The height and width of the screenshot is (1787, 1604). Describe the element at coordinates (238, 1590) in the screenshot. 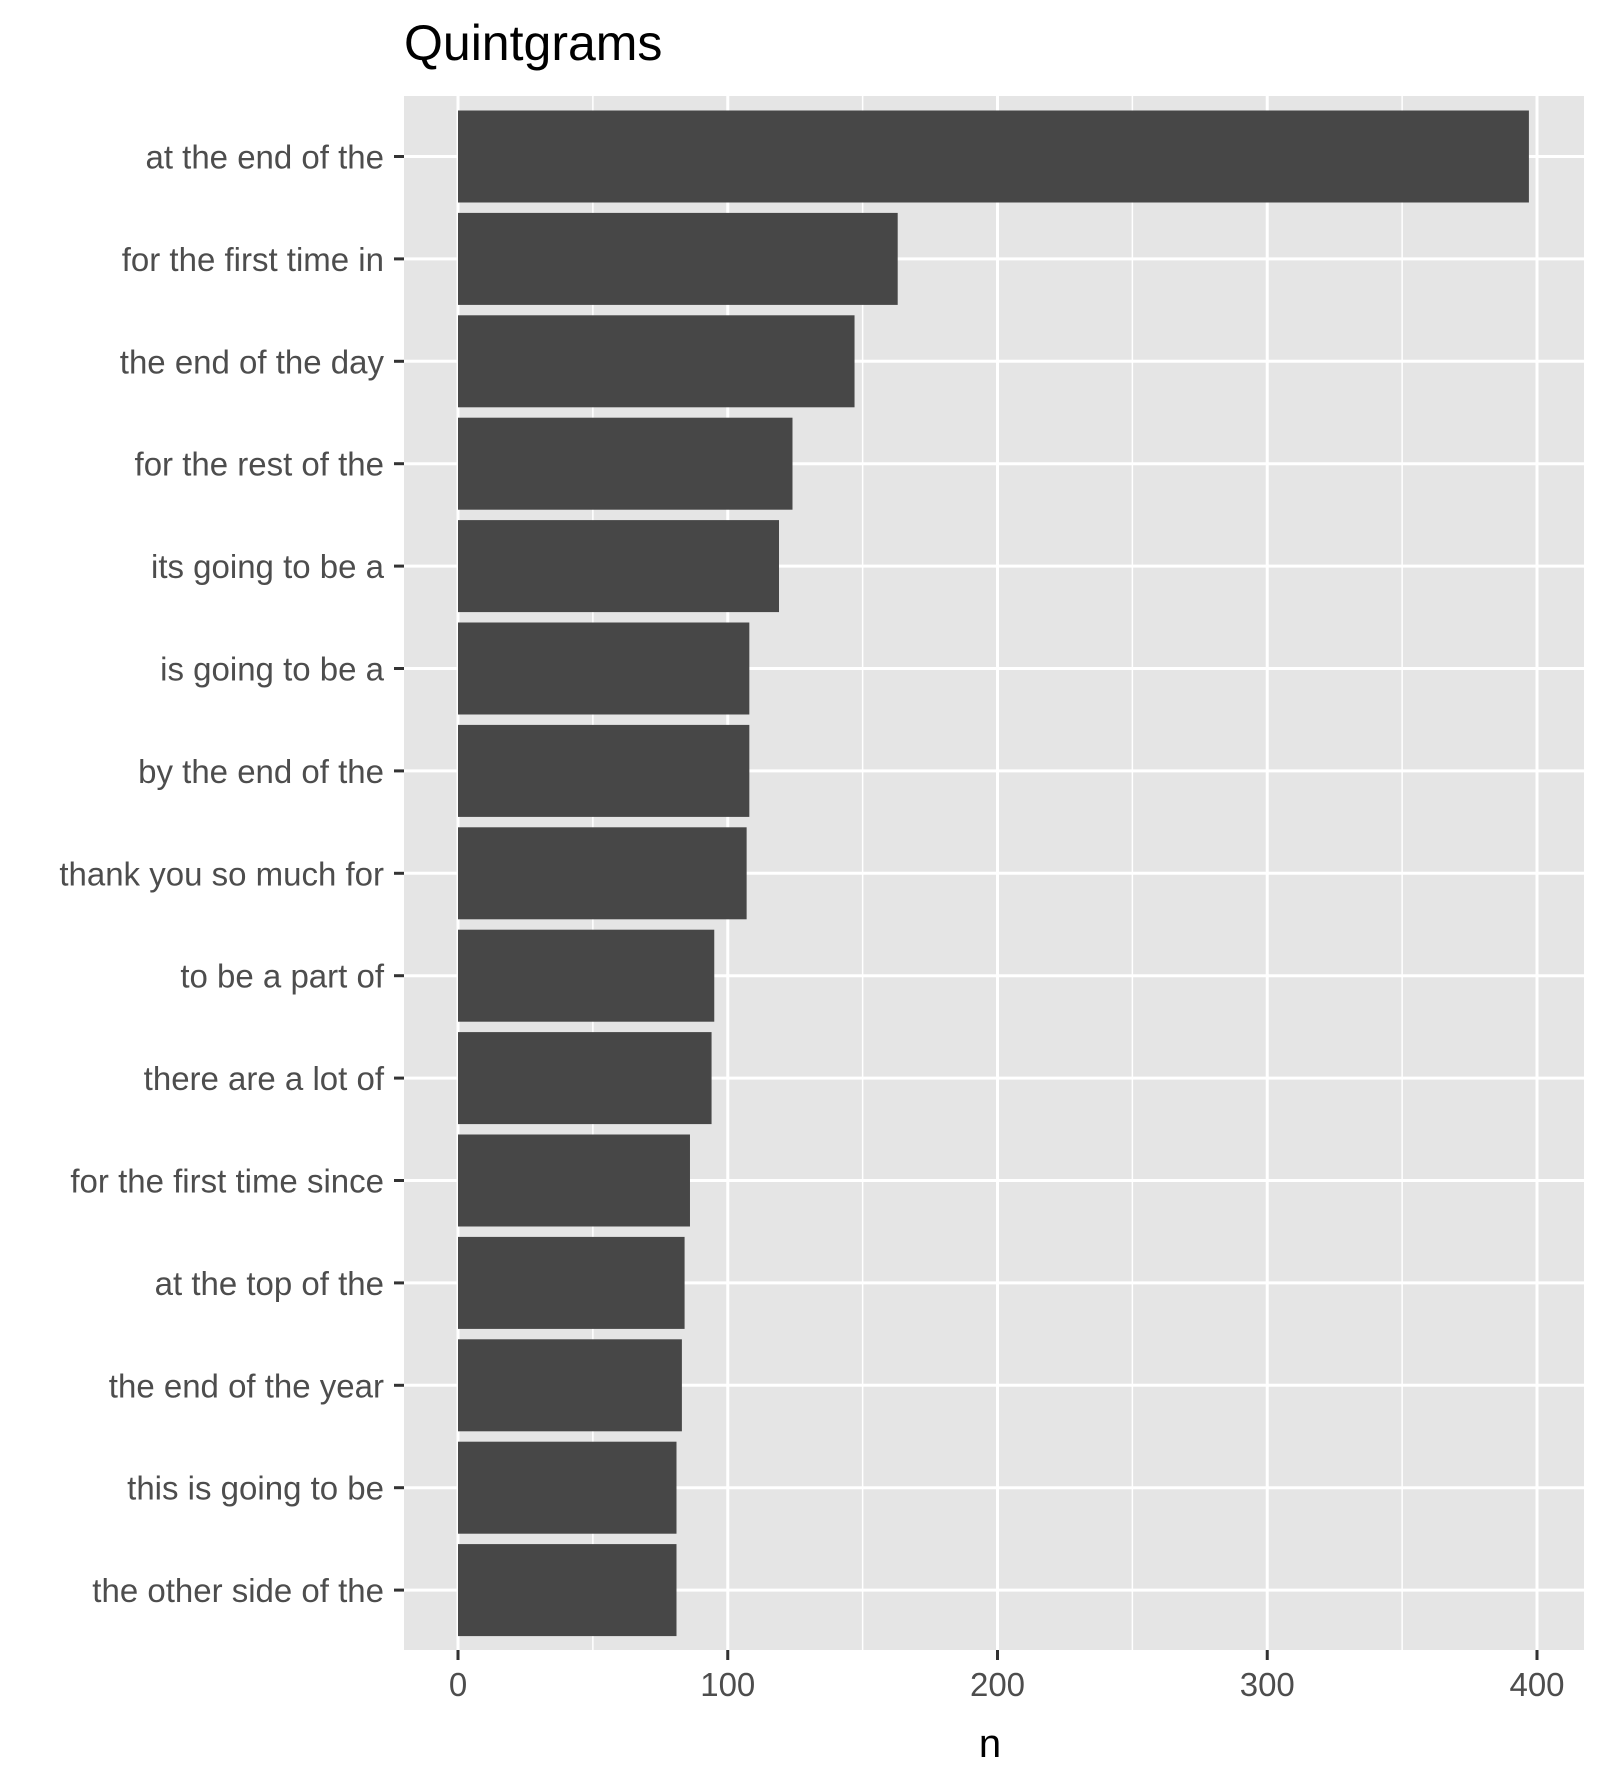

I see `y-tick-label: the other side of the` at that location.